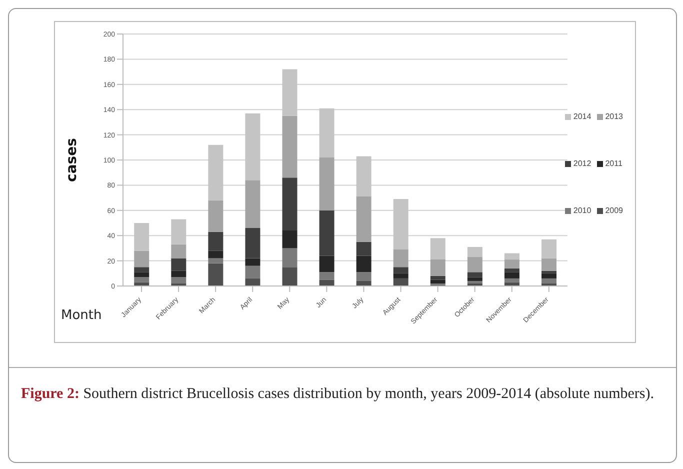  Describe the element at coordinates (72, 160) in the screenshot. I see `y-axis-title: cases` at that location.